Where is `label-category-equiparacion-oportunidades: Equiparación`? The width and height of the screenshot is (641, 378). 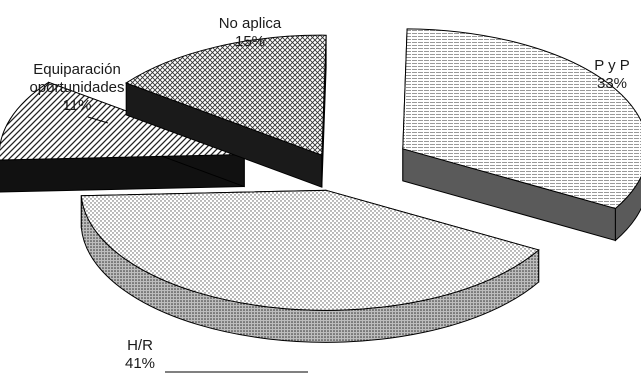
label-category-equiparacion-oportunidades: Equiparación is located at coordinates (77, 69).